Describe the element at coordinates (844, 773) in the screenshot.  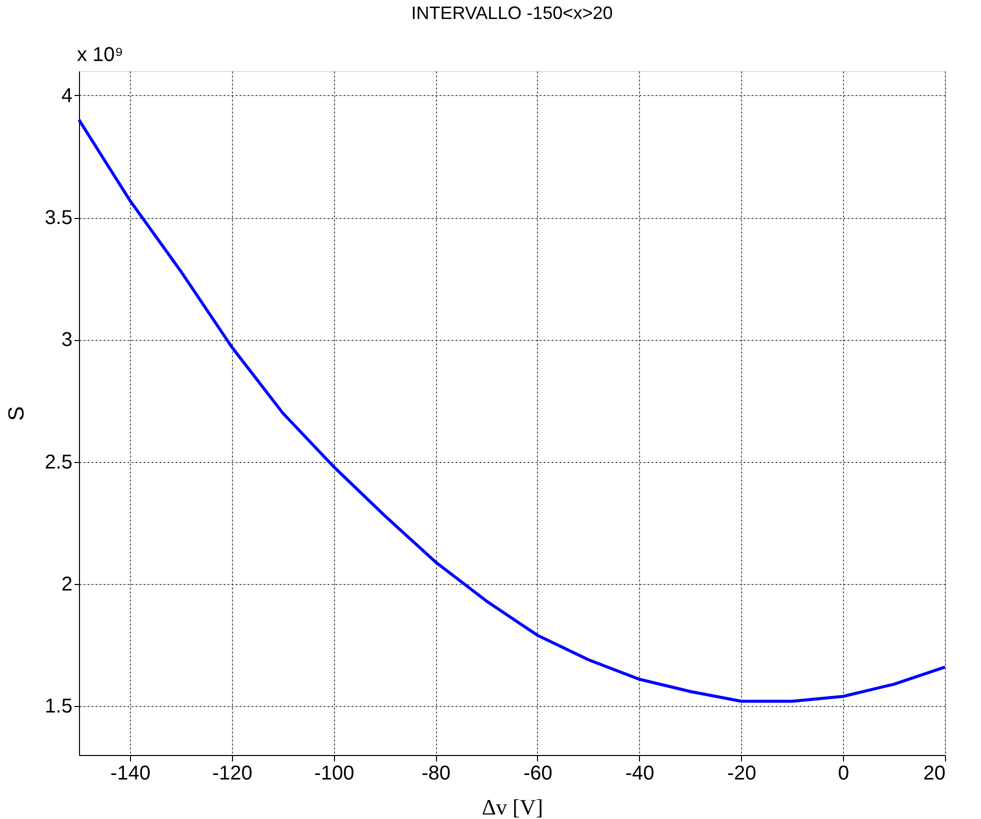
I see `x-tick-label: 0` at that location.